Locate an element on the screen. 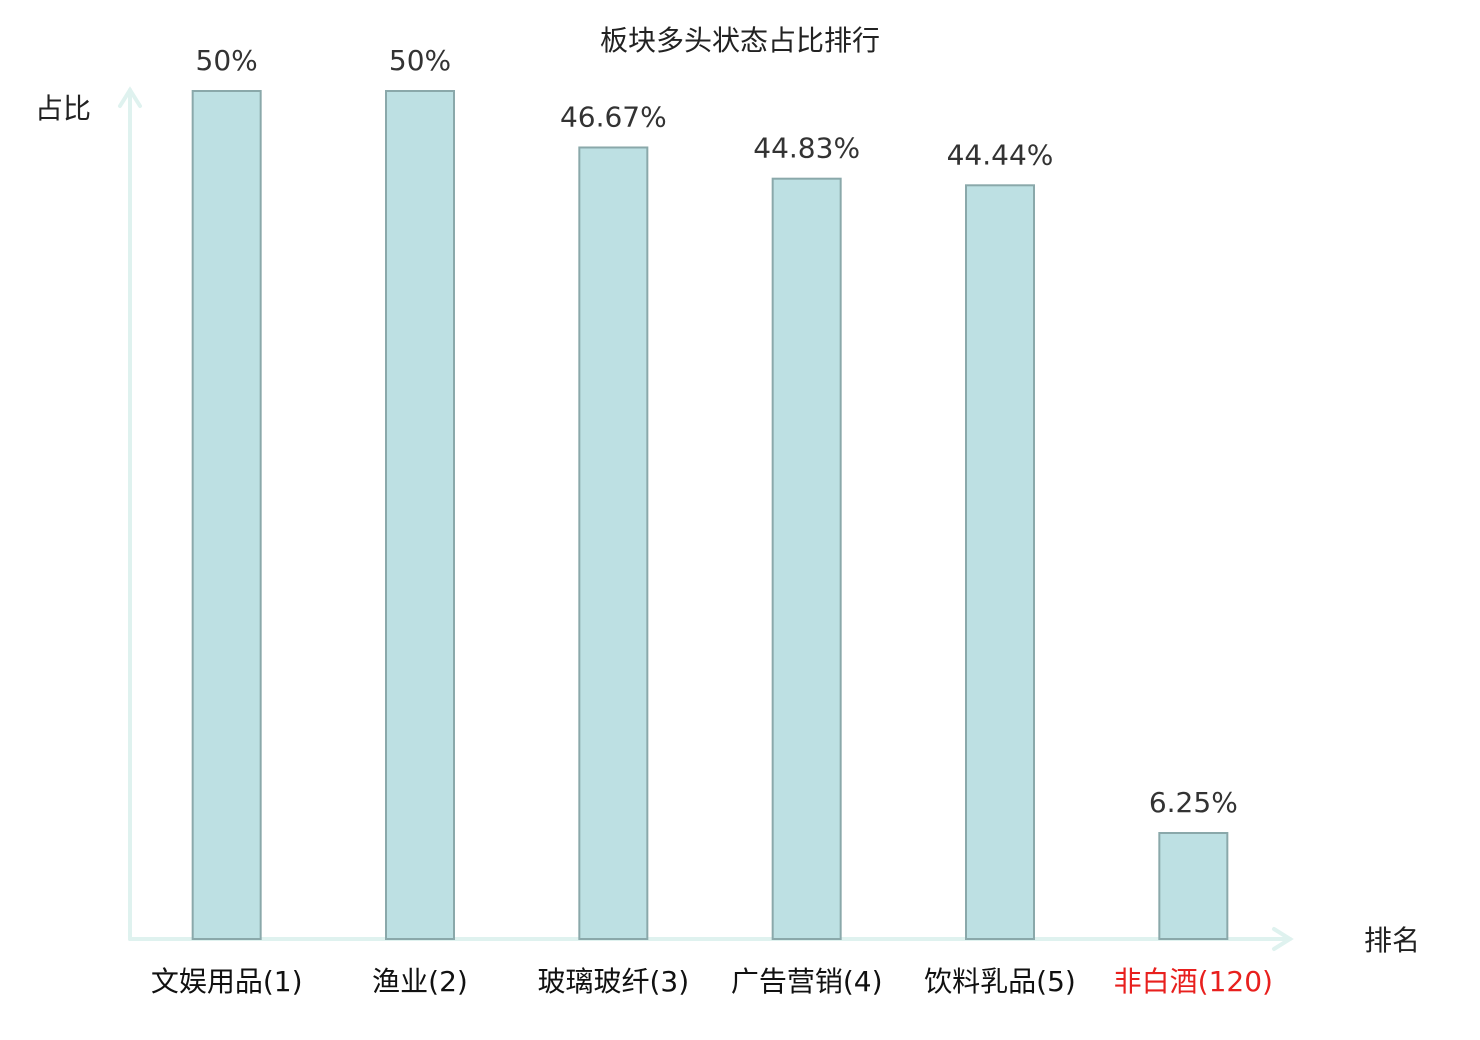  x-tick-label: 玻璃玻纤(3) is located at coordinates (613, 981).